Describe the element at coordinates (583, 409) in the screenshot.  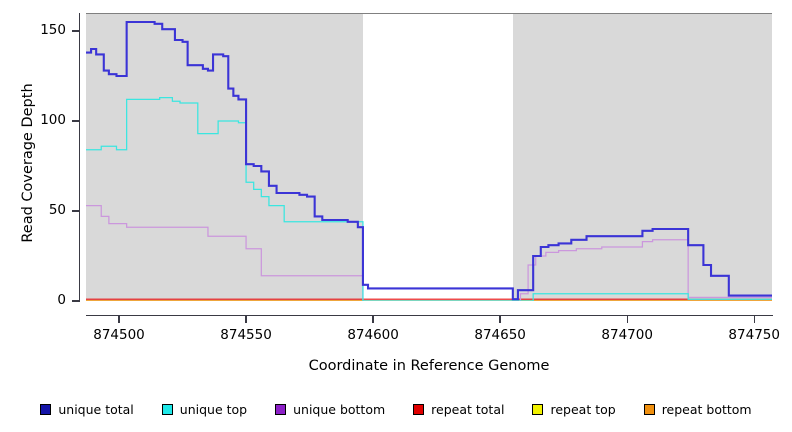
I see `legend-label: repeat top` at that location.